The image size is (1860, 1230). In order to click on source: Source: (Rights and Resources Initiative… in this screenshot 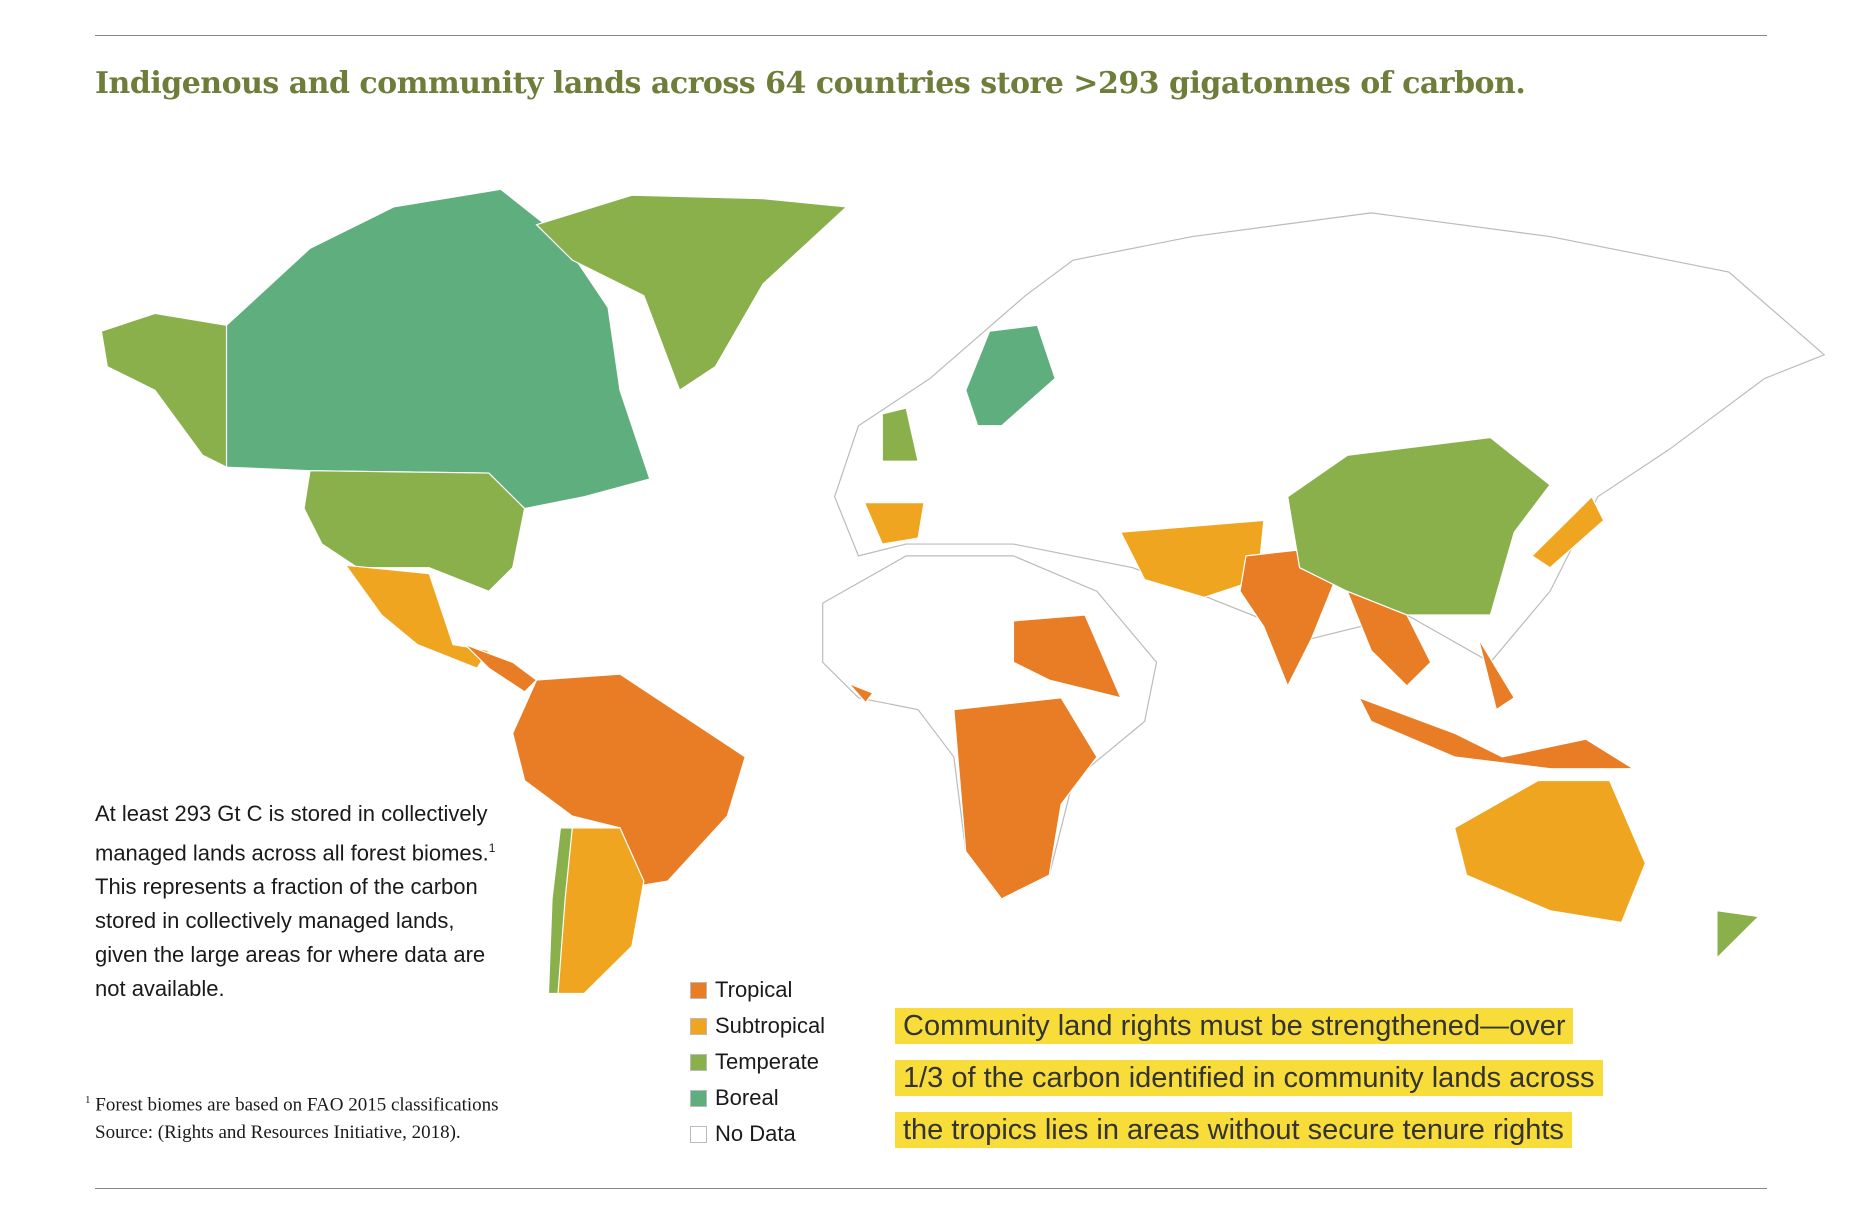, I will do `click(278, 1133)`.